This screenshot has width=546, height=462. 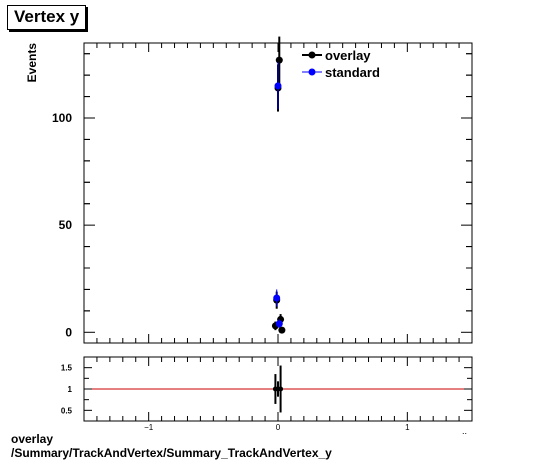 I want to click on ratio-y-tick-label: 0.5, so click(x=67, y=410).